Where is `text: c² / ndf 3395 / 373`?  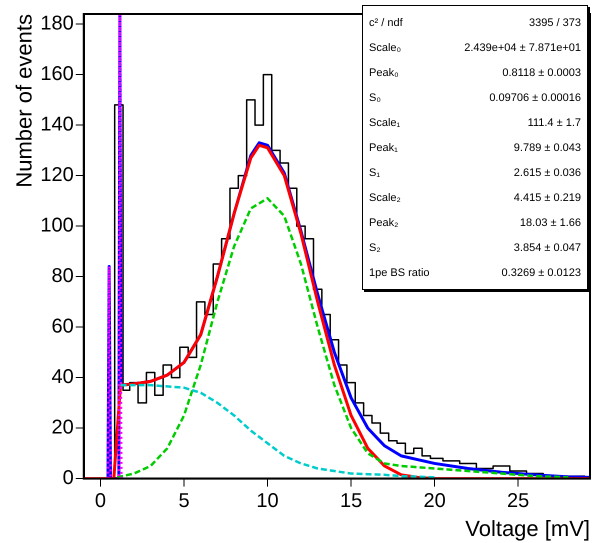
text: c² / ndf 3395 / 373 is located at coordinates (475, 22).